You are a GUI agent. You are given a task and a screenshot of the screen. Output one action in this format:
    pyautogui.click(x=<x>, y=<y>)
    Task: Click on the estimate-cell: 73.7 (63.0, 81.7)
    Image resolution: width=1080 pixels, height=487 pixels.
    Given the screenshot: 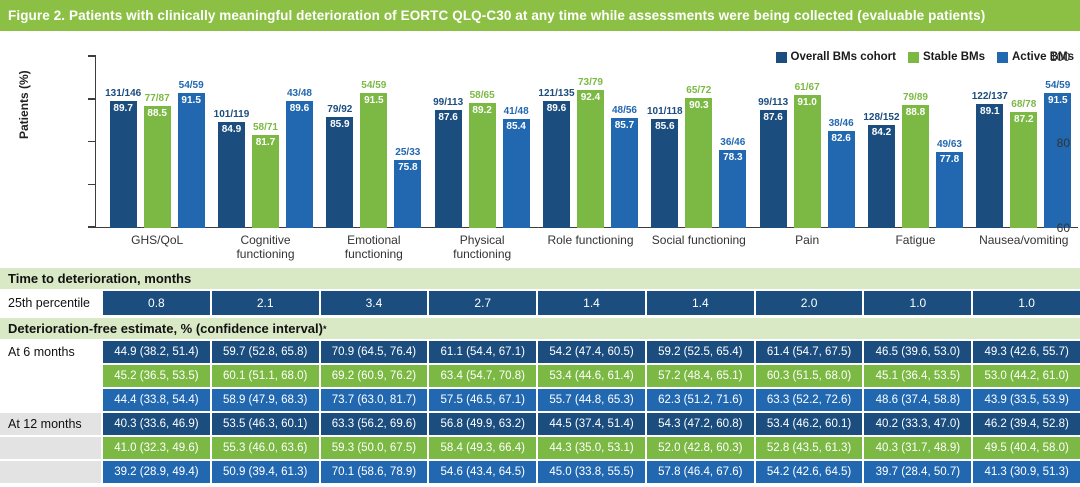 What is the action you would take?
    pyautogui.click(x=374, y=400)
    